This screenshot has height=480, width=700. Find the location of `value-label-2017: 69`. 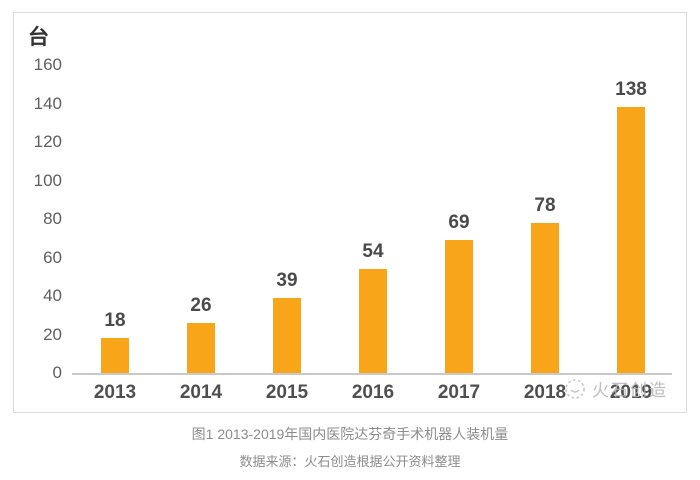

value-label-2017: 69 is located at coordinates (459, 222).